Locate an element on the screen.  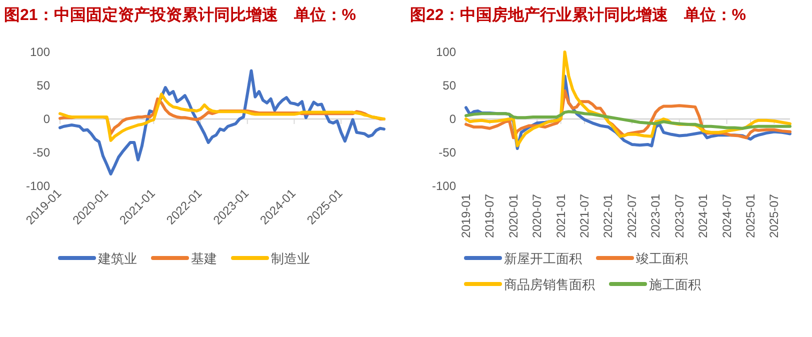
x-tick-label: 2023-07 is located at coordinates (679, 216).